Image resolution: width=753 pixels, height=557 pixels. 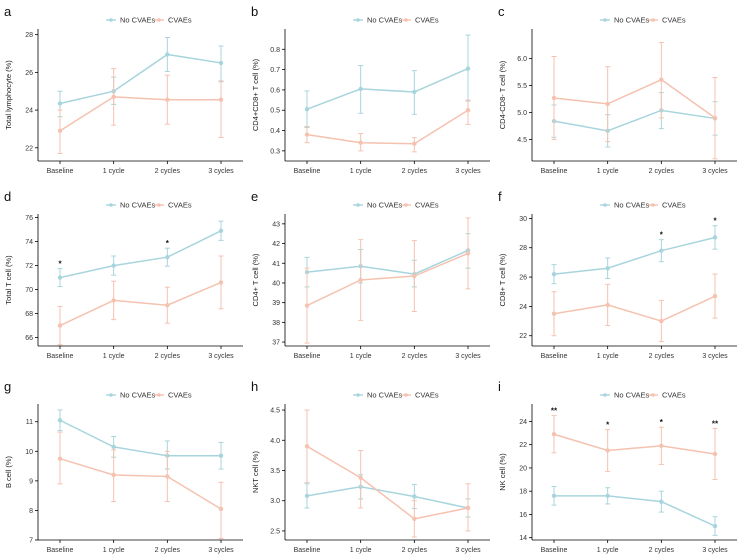 I want to click on y-tick-label: 40, so click(x=276, y=283).